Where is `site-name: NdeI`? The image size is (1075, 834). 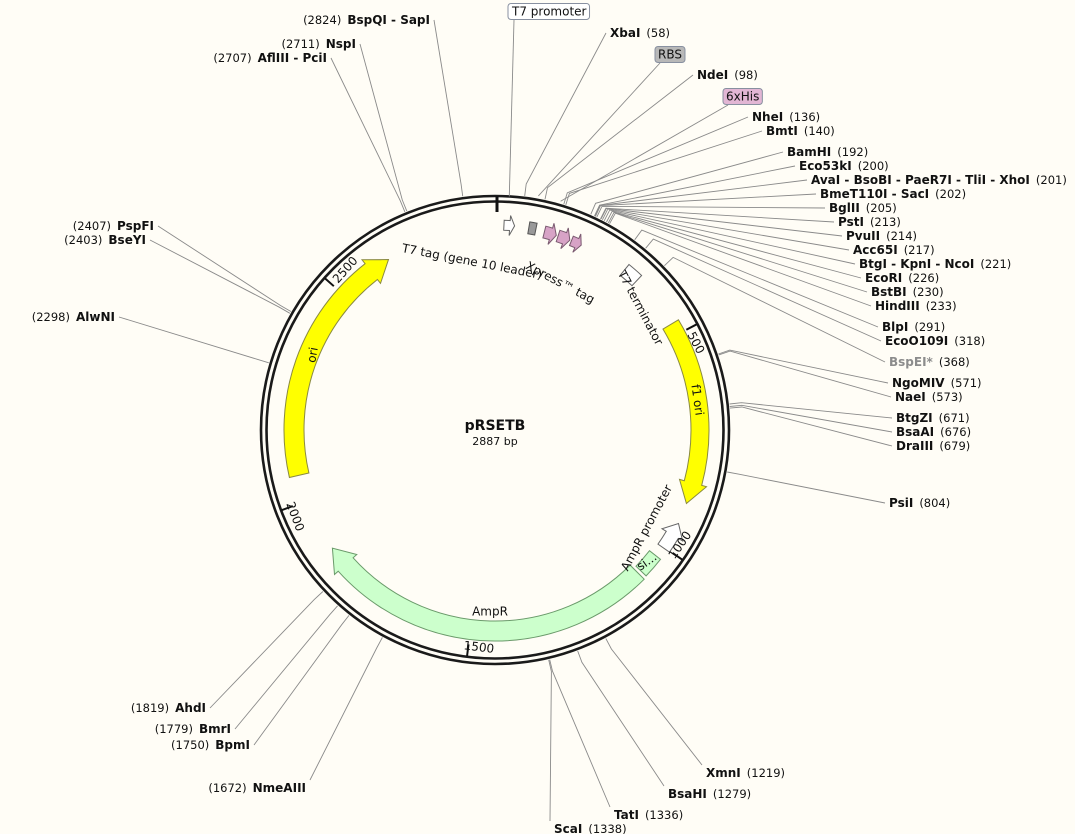
site-name: NdeI is located at coordinates (712, 75).